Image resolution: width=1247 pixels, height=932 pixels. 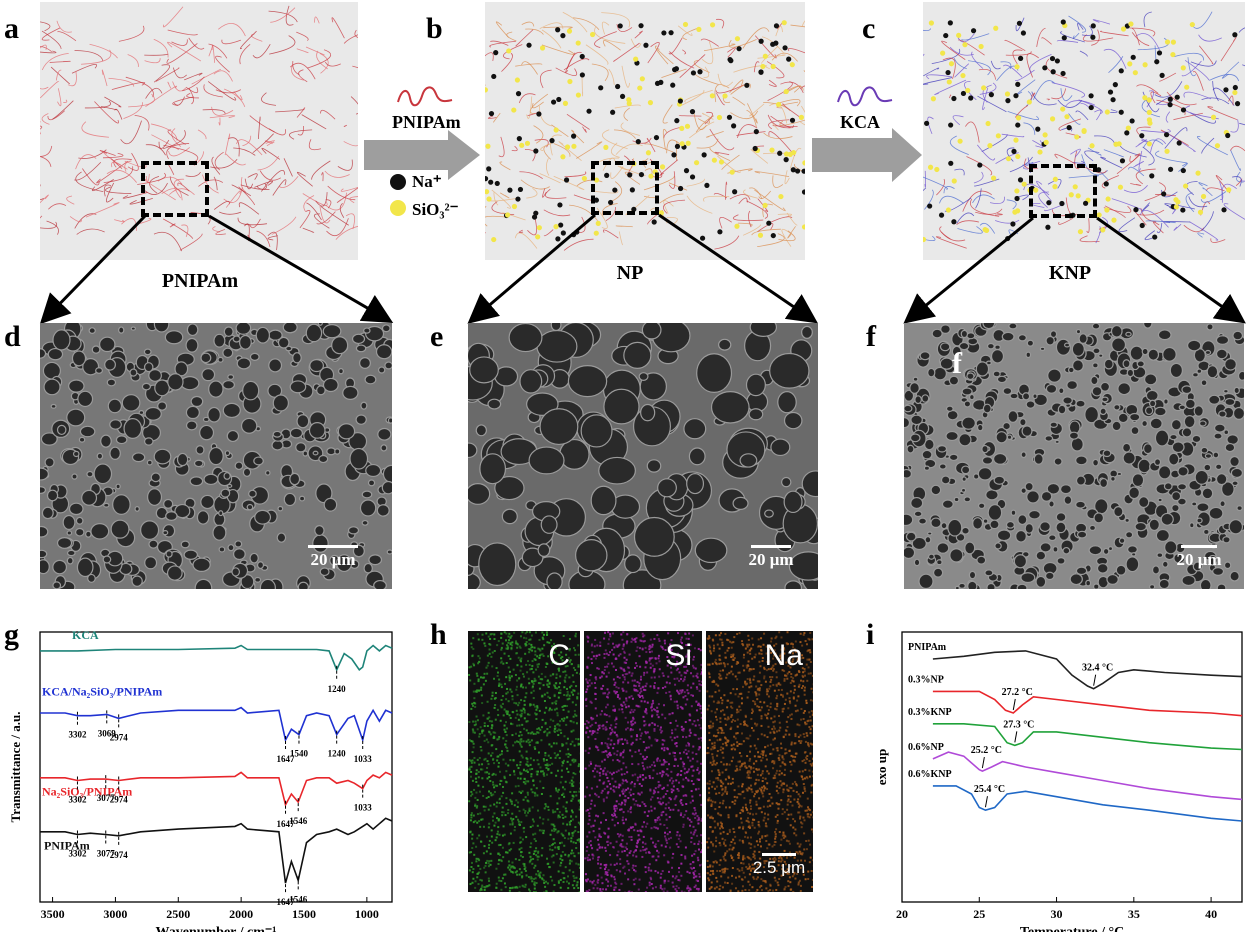 What do you see at coordinates (437, 336) in the screenshot?
I see `panel-label-e: e` at bounding box center [437, 336].